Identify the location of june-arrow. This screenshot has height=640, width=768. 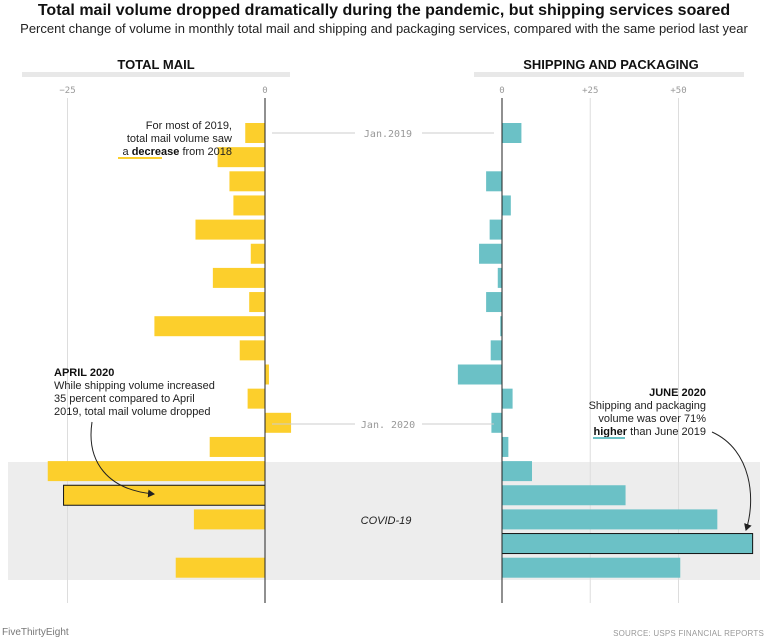
(731, 481).